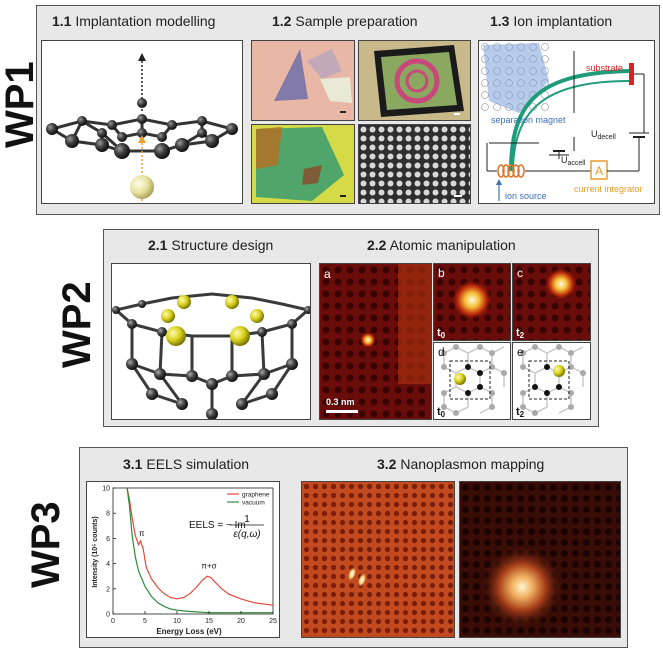 This screenshot has height=653, width=663. Describe the element at coordinates (528, 120) in the screenshot. I see `separation-magnet-label: separation magnet` at that location.